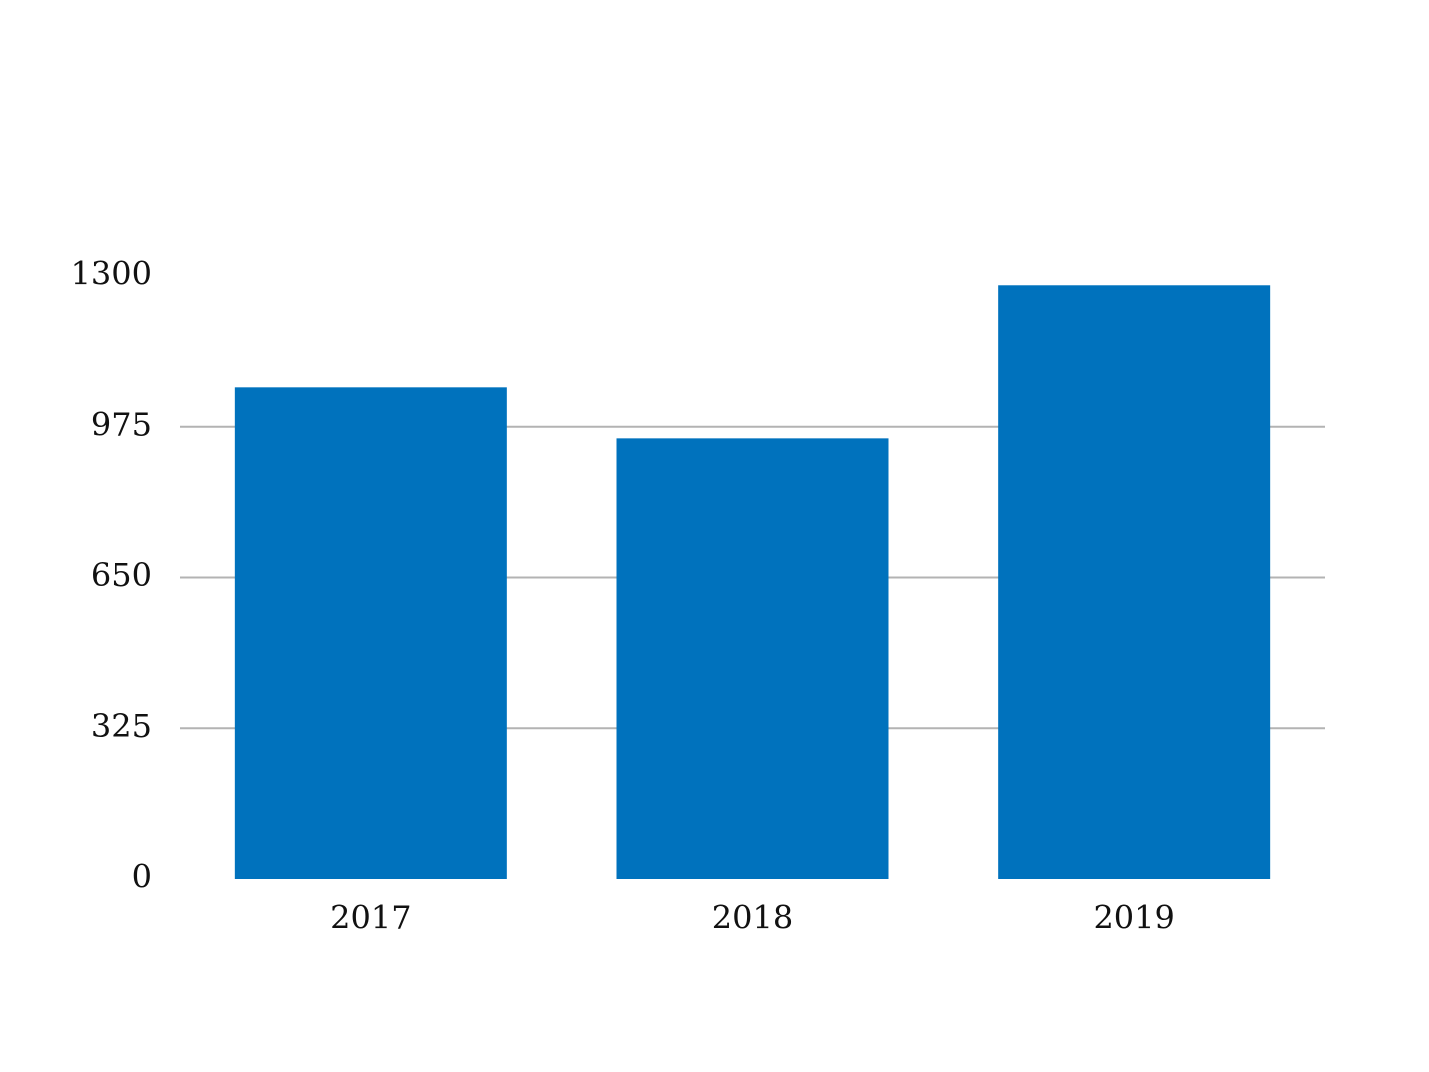 The width and height of the screenshot is (1429, 1072). I want to click on x-tick-label-2017: 2017, so click(370, 918).